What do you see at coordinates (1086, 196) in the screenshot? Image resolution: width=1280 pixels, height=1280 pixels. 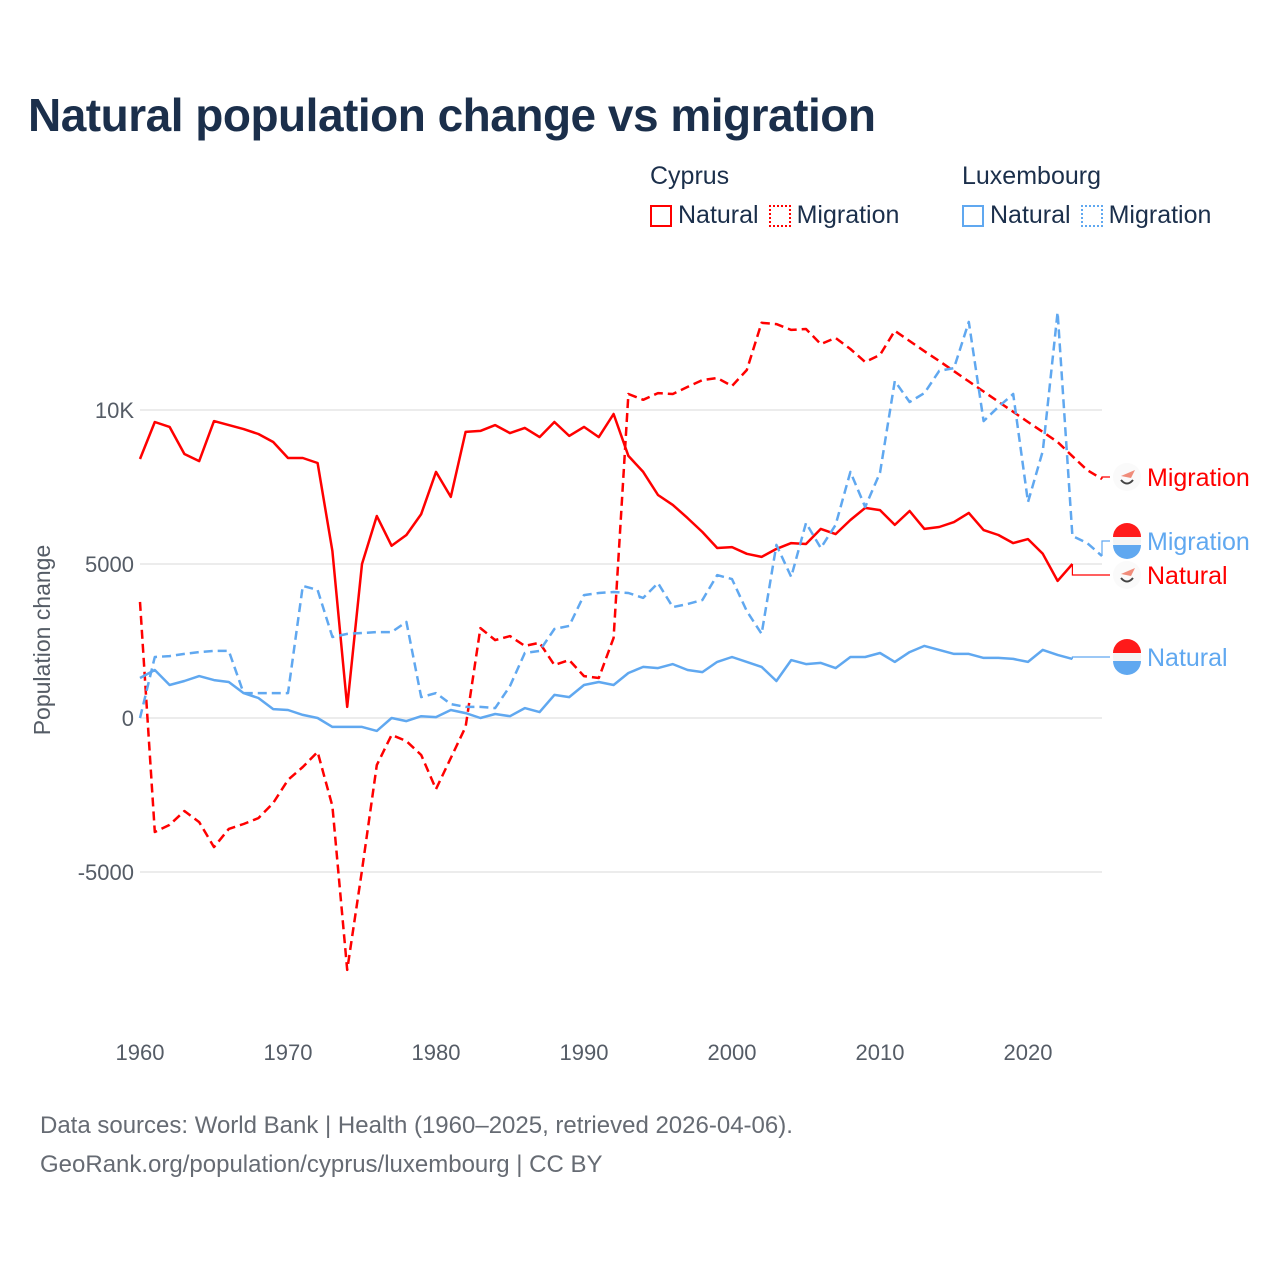 I see `legend-group-luxembourg: Luxembourg Natural Migration` at bounding box center [1086, 196].